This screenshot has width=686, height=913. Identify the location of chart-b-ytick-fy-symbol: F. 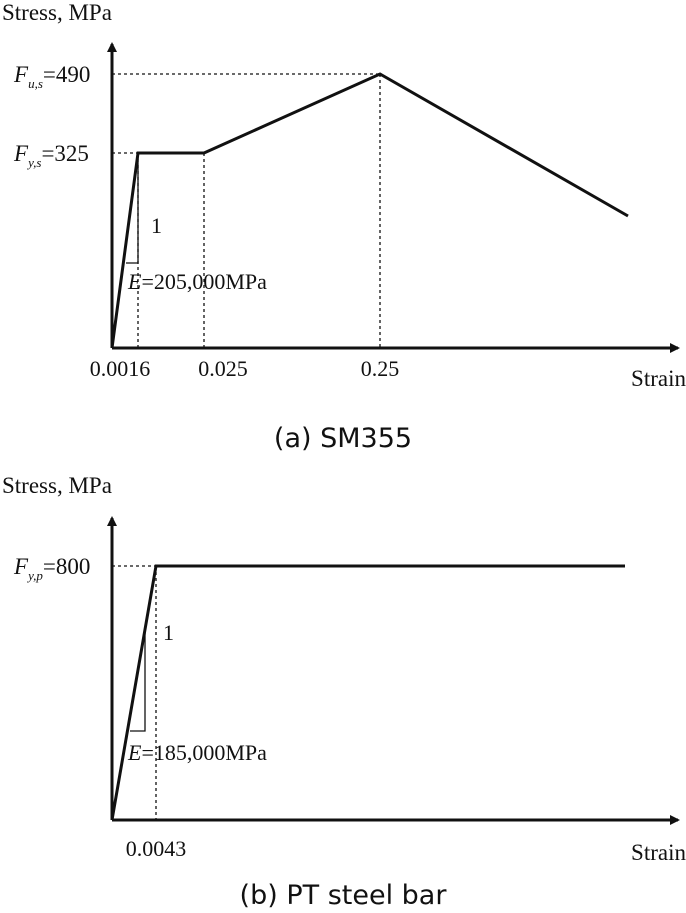
(21, 566).